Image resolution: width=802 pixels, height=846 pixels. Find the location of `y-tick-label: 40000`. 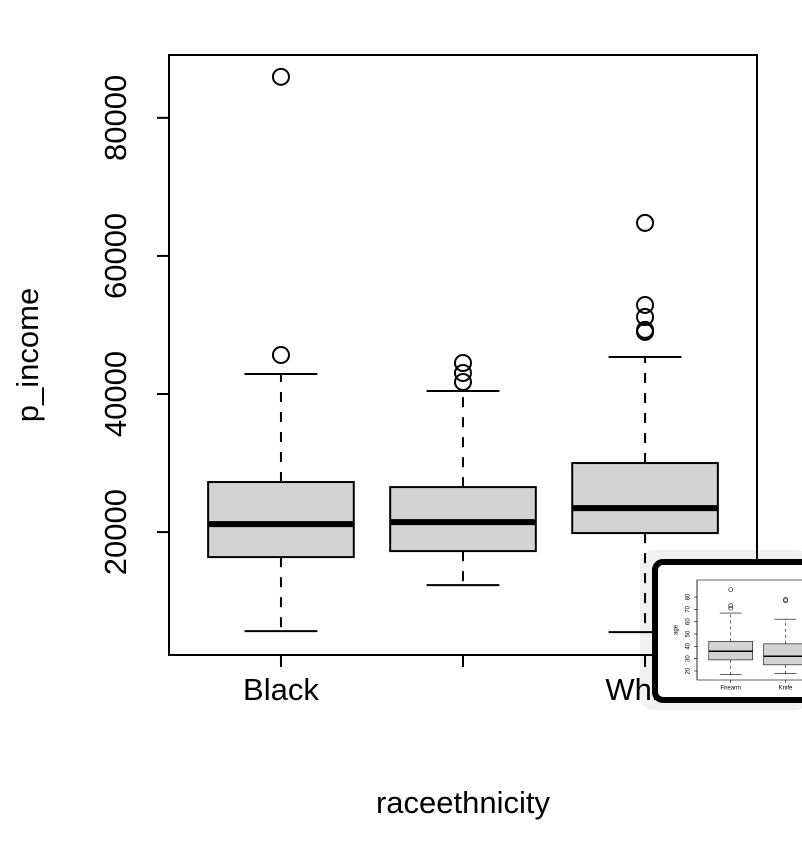

y-tick-label: 40000 is located at coordinates (115, 394).